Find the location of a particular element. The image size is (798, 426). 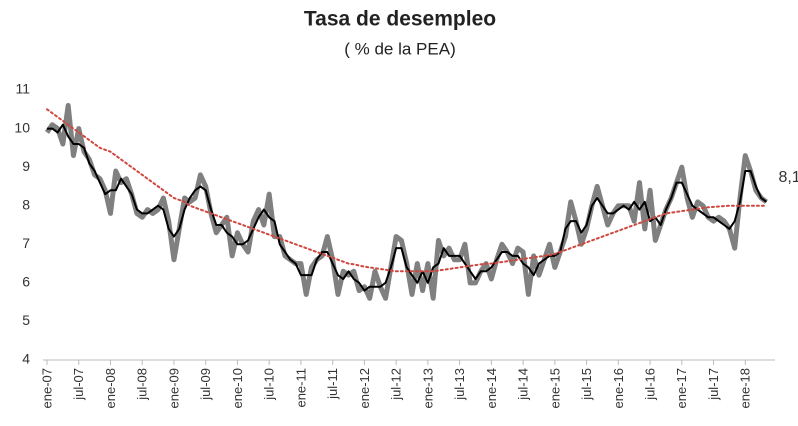

x-tick-label: ene-15 is located at coordinates (554, 388).